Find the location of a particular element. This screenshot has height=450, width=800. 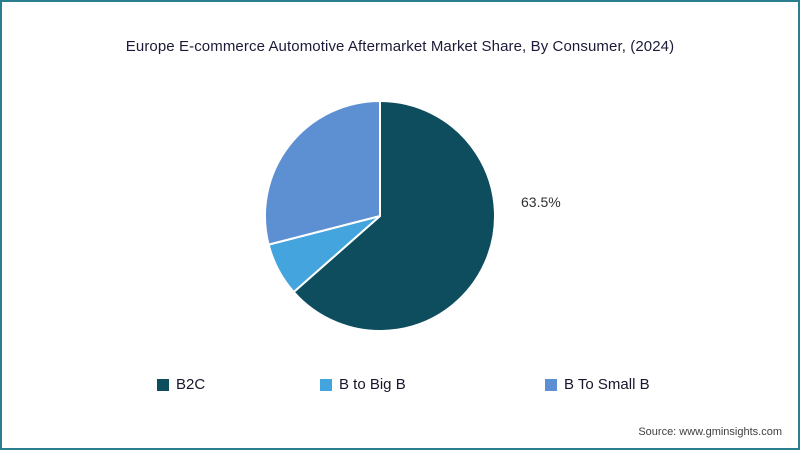

legend-item-b-to-small-b: B To Small B is located at coordinates (597, 384).